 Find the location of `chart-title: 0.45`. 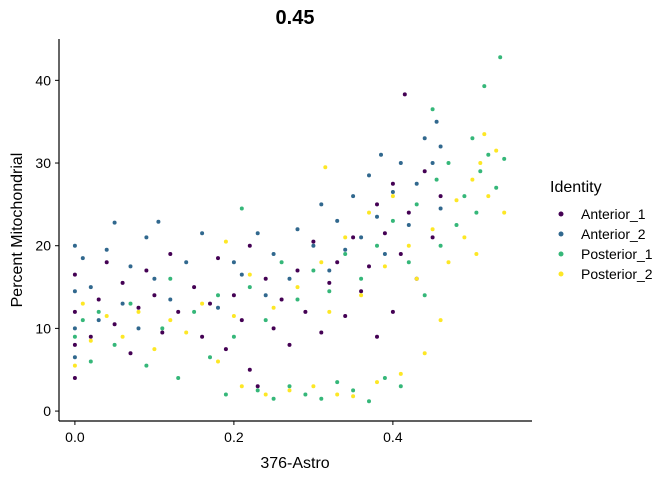

chart-title: 0.45 is located at coordinates (295, 18).